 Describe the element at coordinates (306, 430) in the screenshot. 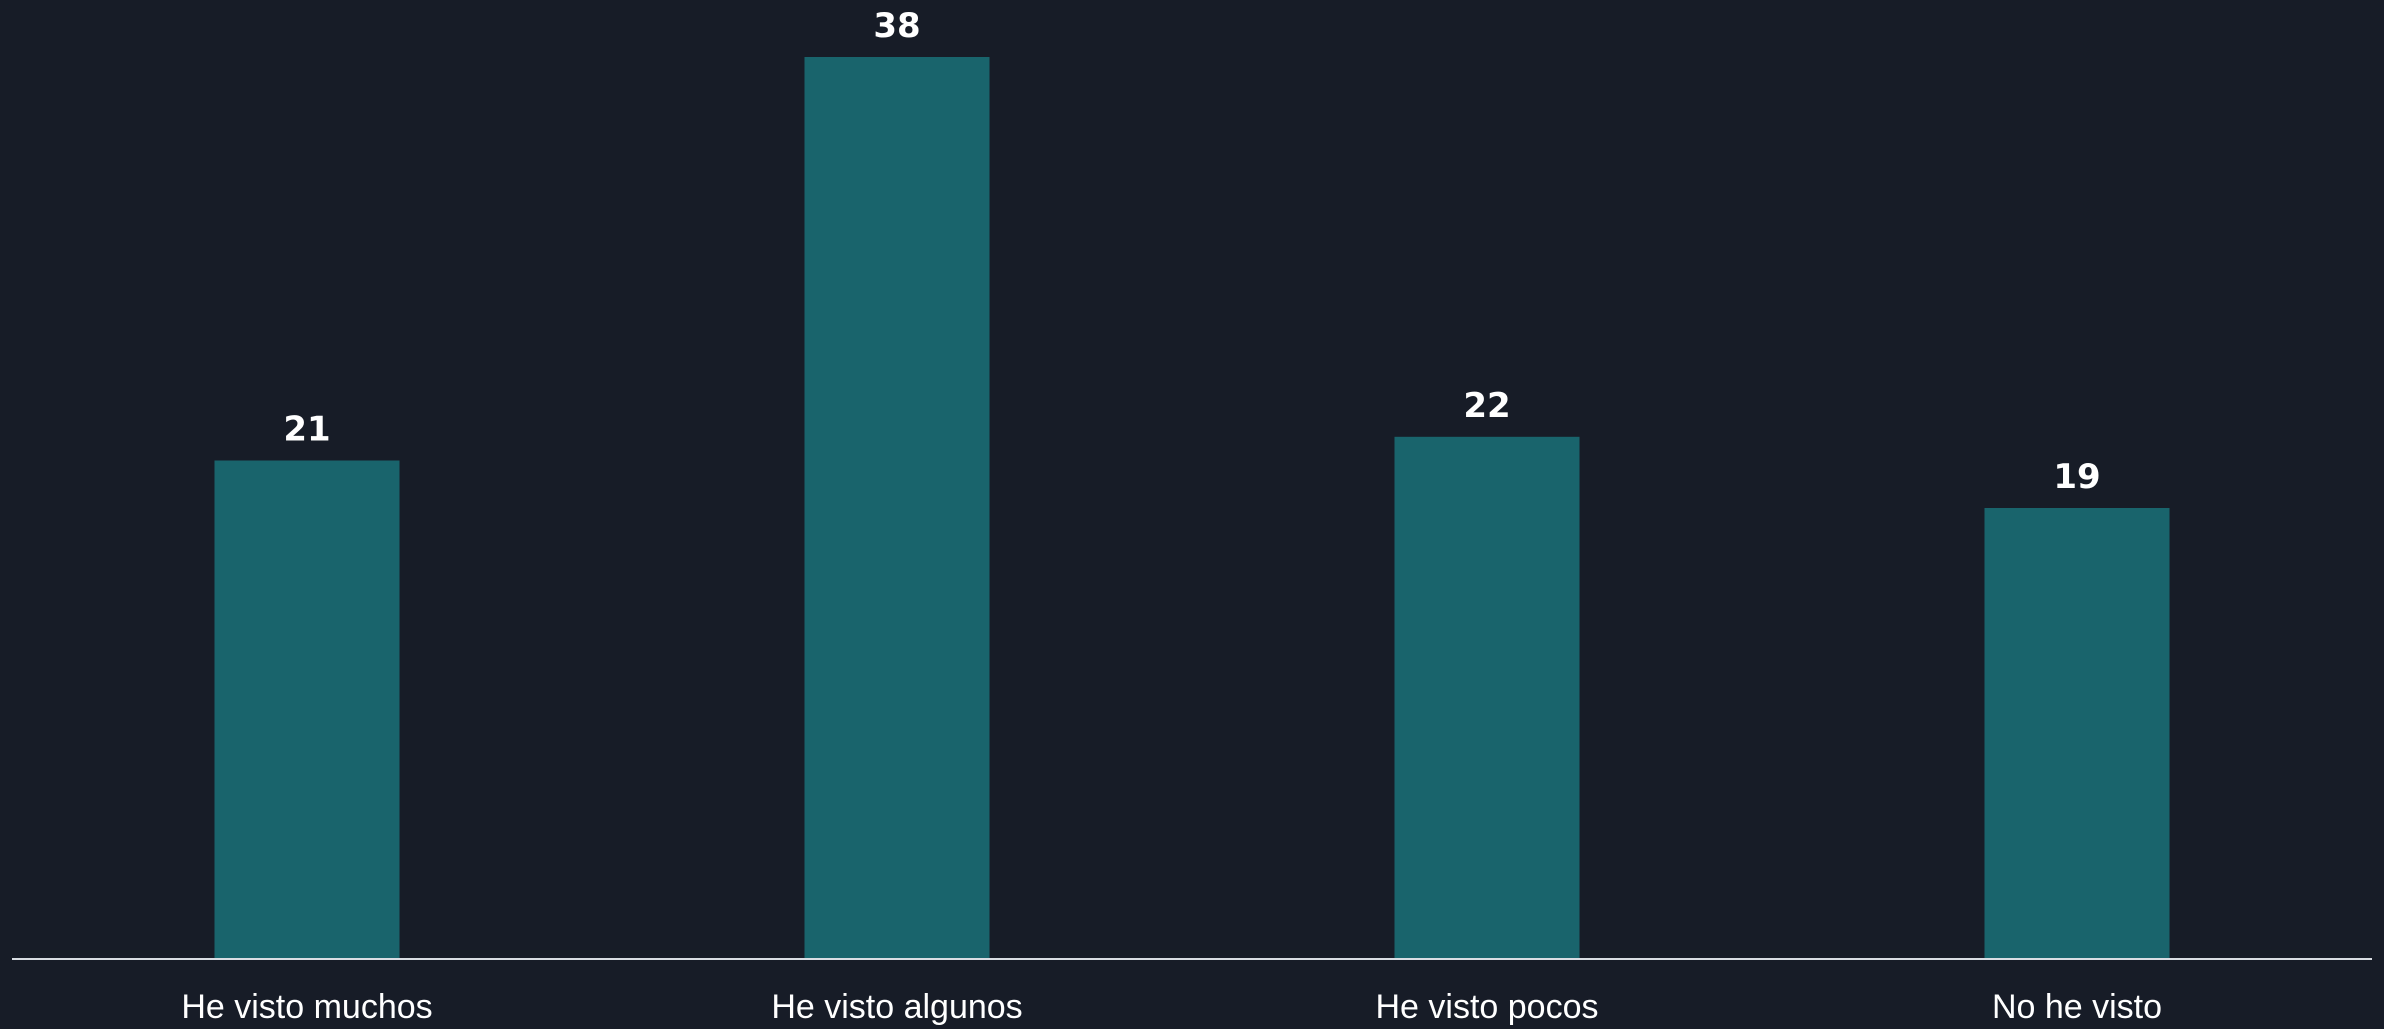

I see `bar-value-label: 21` at that location.